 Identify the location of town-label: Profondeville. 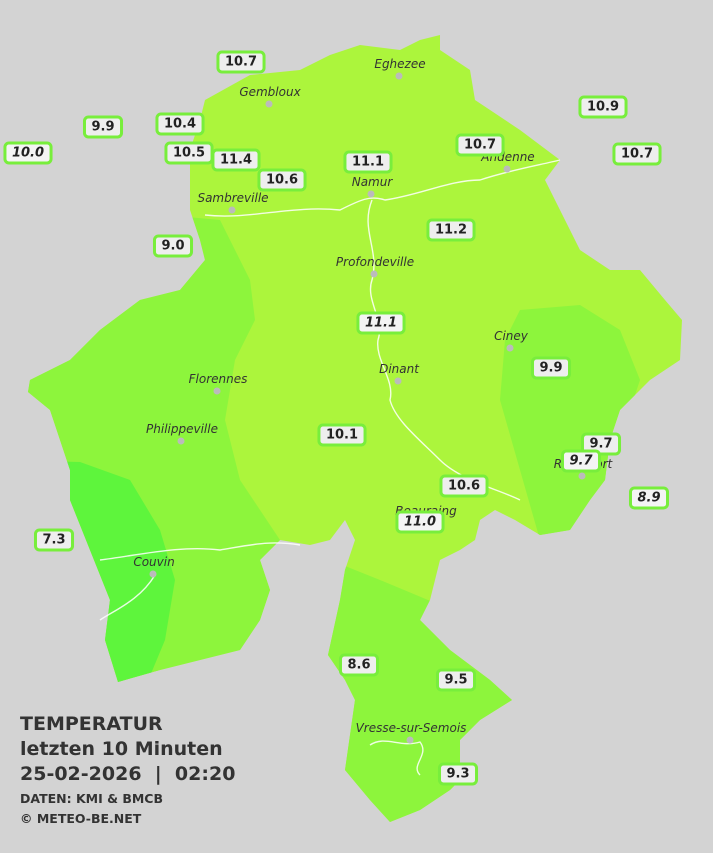
(375, 262).